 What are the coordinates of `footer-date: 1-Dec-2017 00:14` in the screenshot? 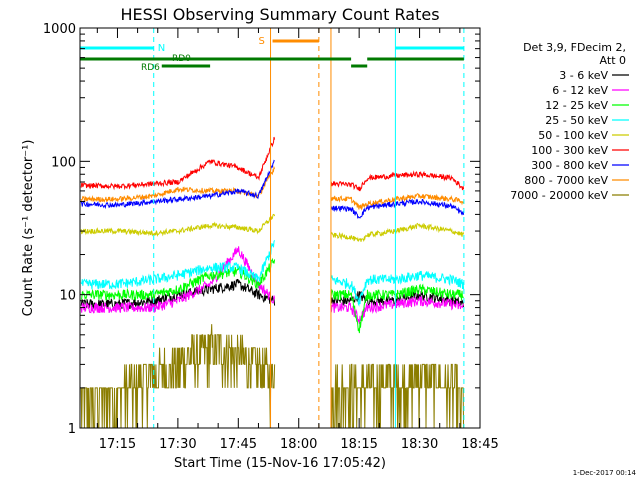 It's located at (605, 473).